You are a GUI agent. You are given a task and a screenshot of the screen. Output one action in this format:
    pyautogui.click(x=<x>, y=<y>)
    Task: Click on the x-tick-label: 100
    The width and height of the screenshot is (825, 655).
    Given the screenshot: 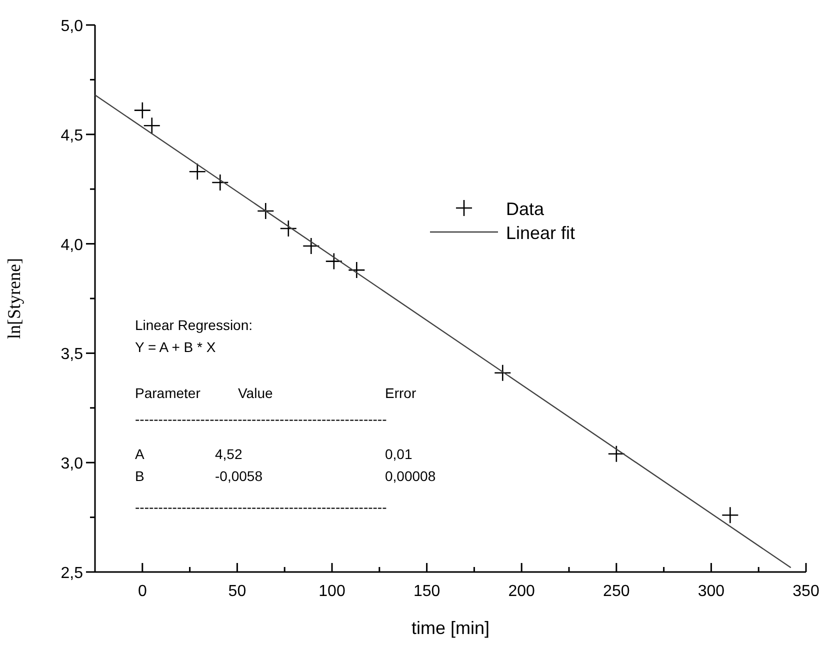 What is the action you would take?
    pyautogui.click(x=332, y=591)
    